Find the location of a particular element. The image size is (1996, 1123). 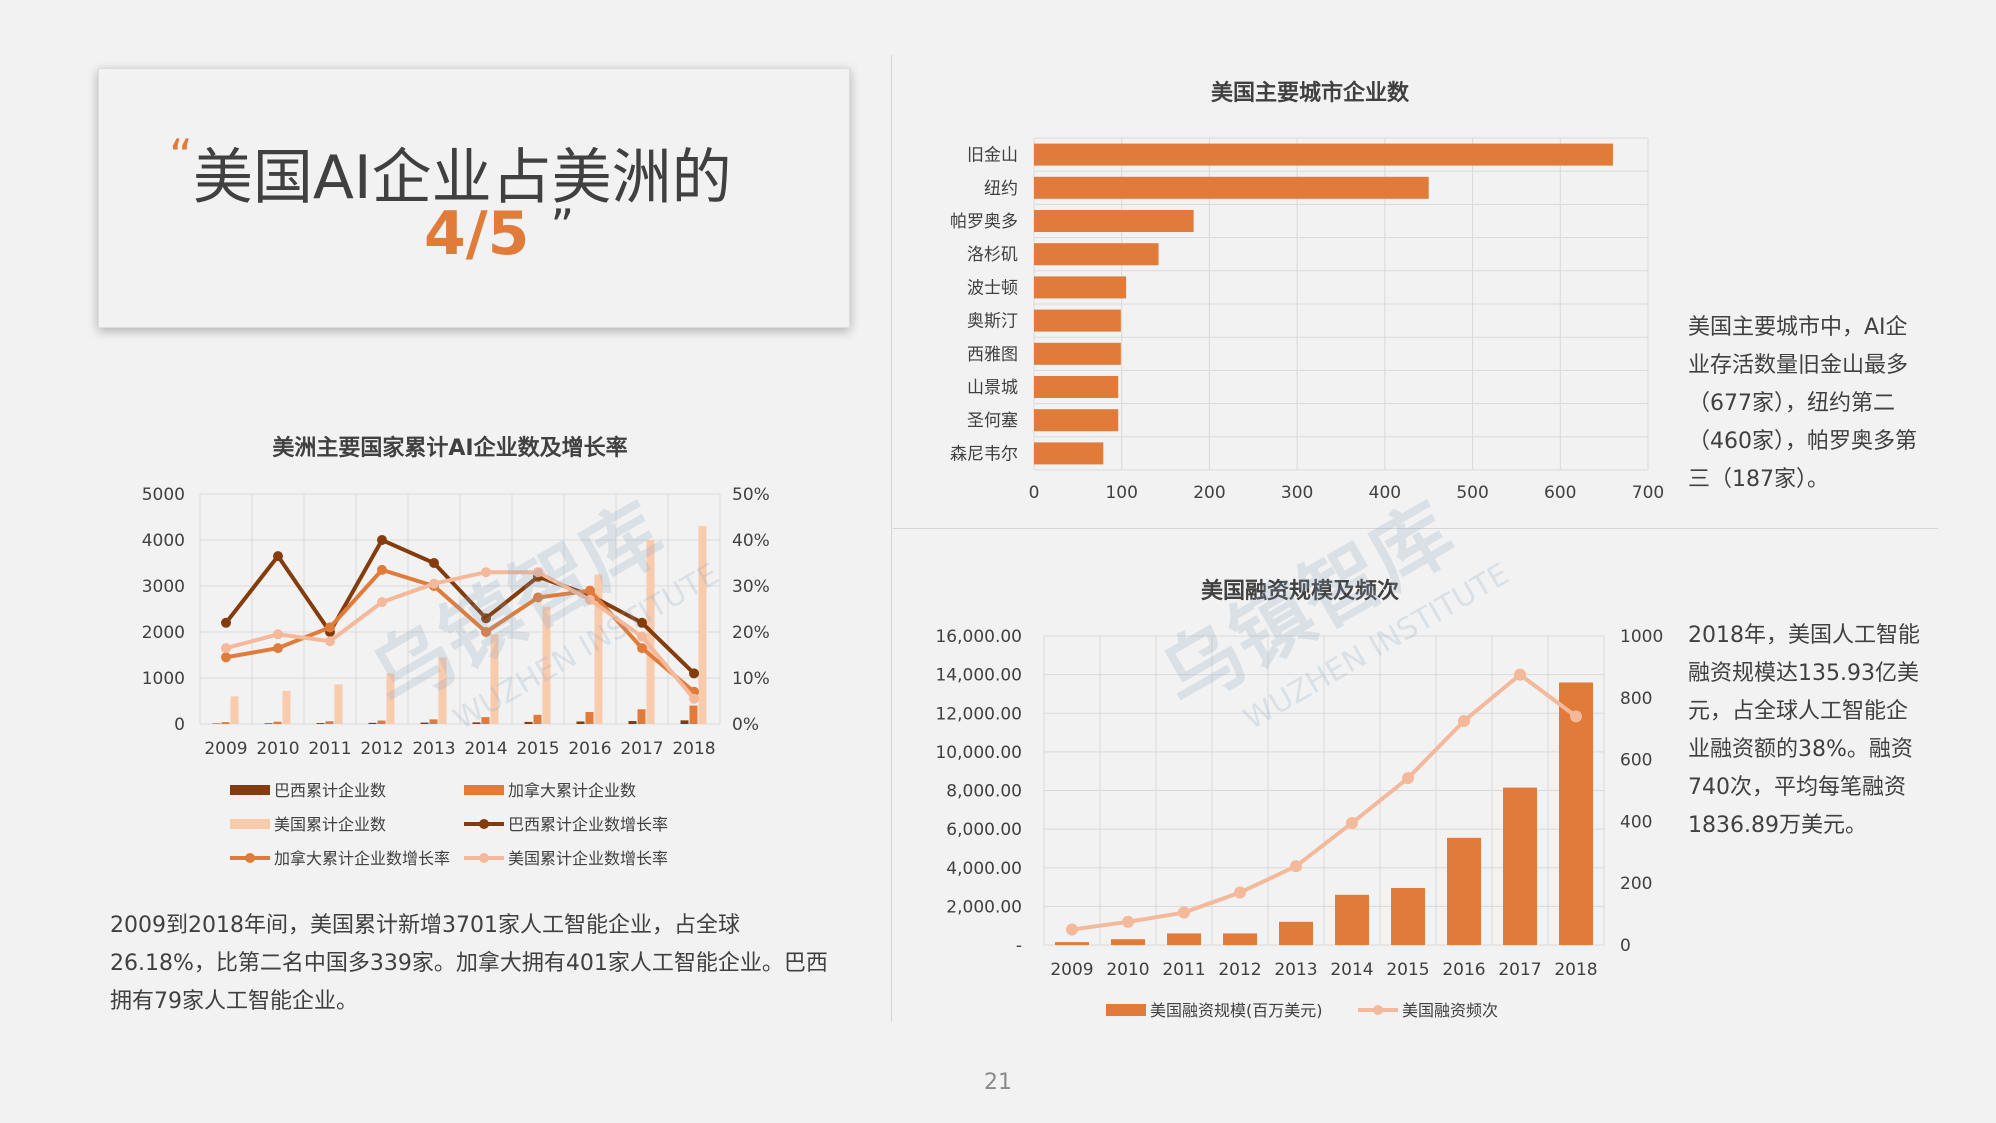

x-tick-label: 2012 is located at coordinates (1239, 970).